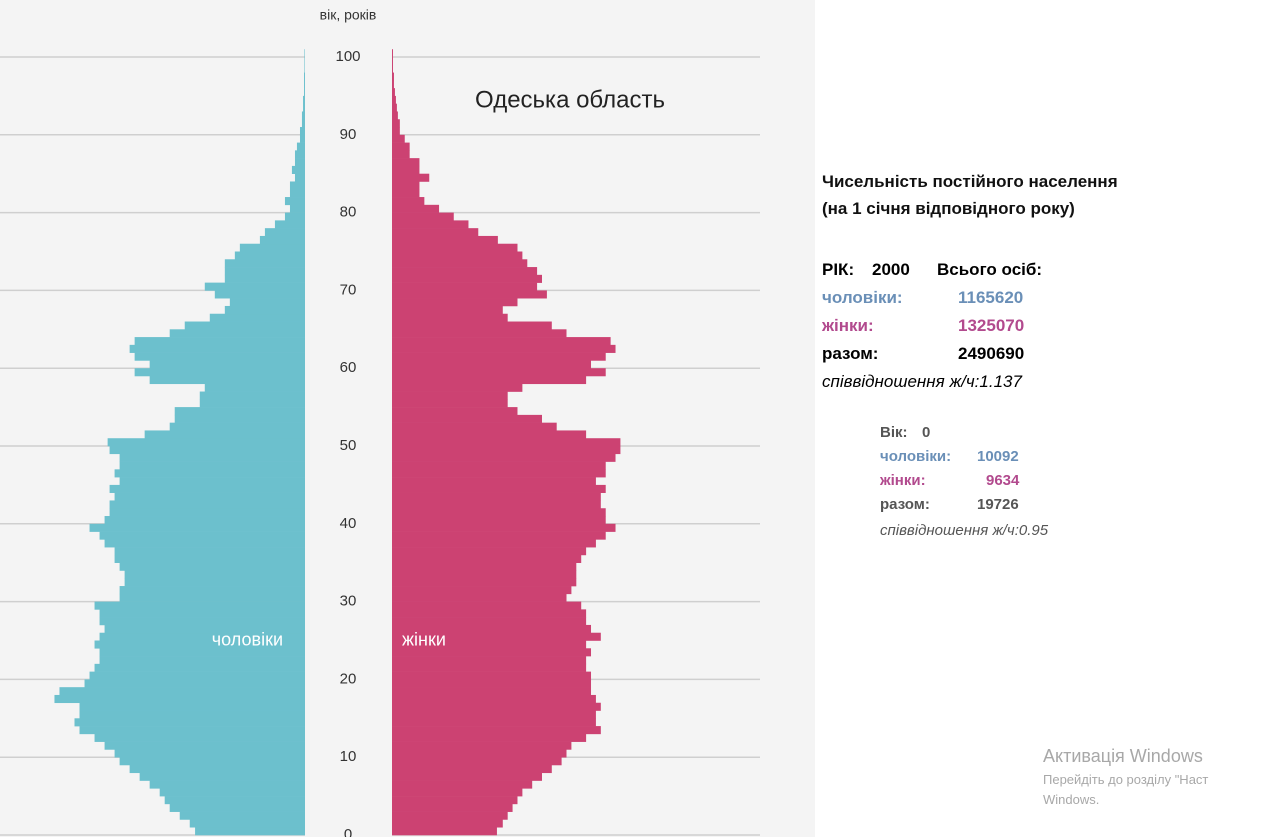 The height and width of the screenshot is (837, 1266). Describe the element at coordinates (348, 678) in the screenshot. I see `y-tick-label: 20` at that location.